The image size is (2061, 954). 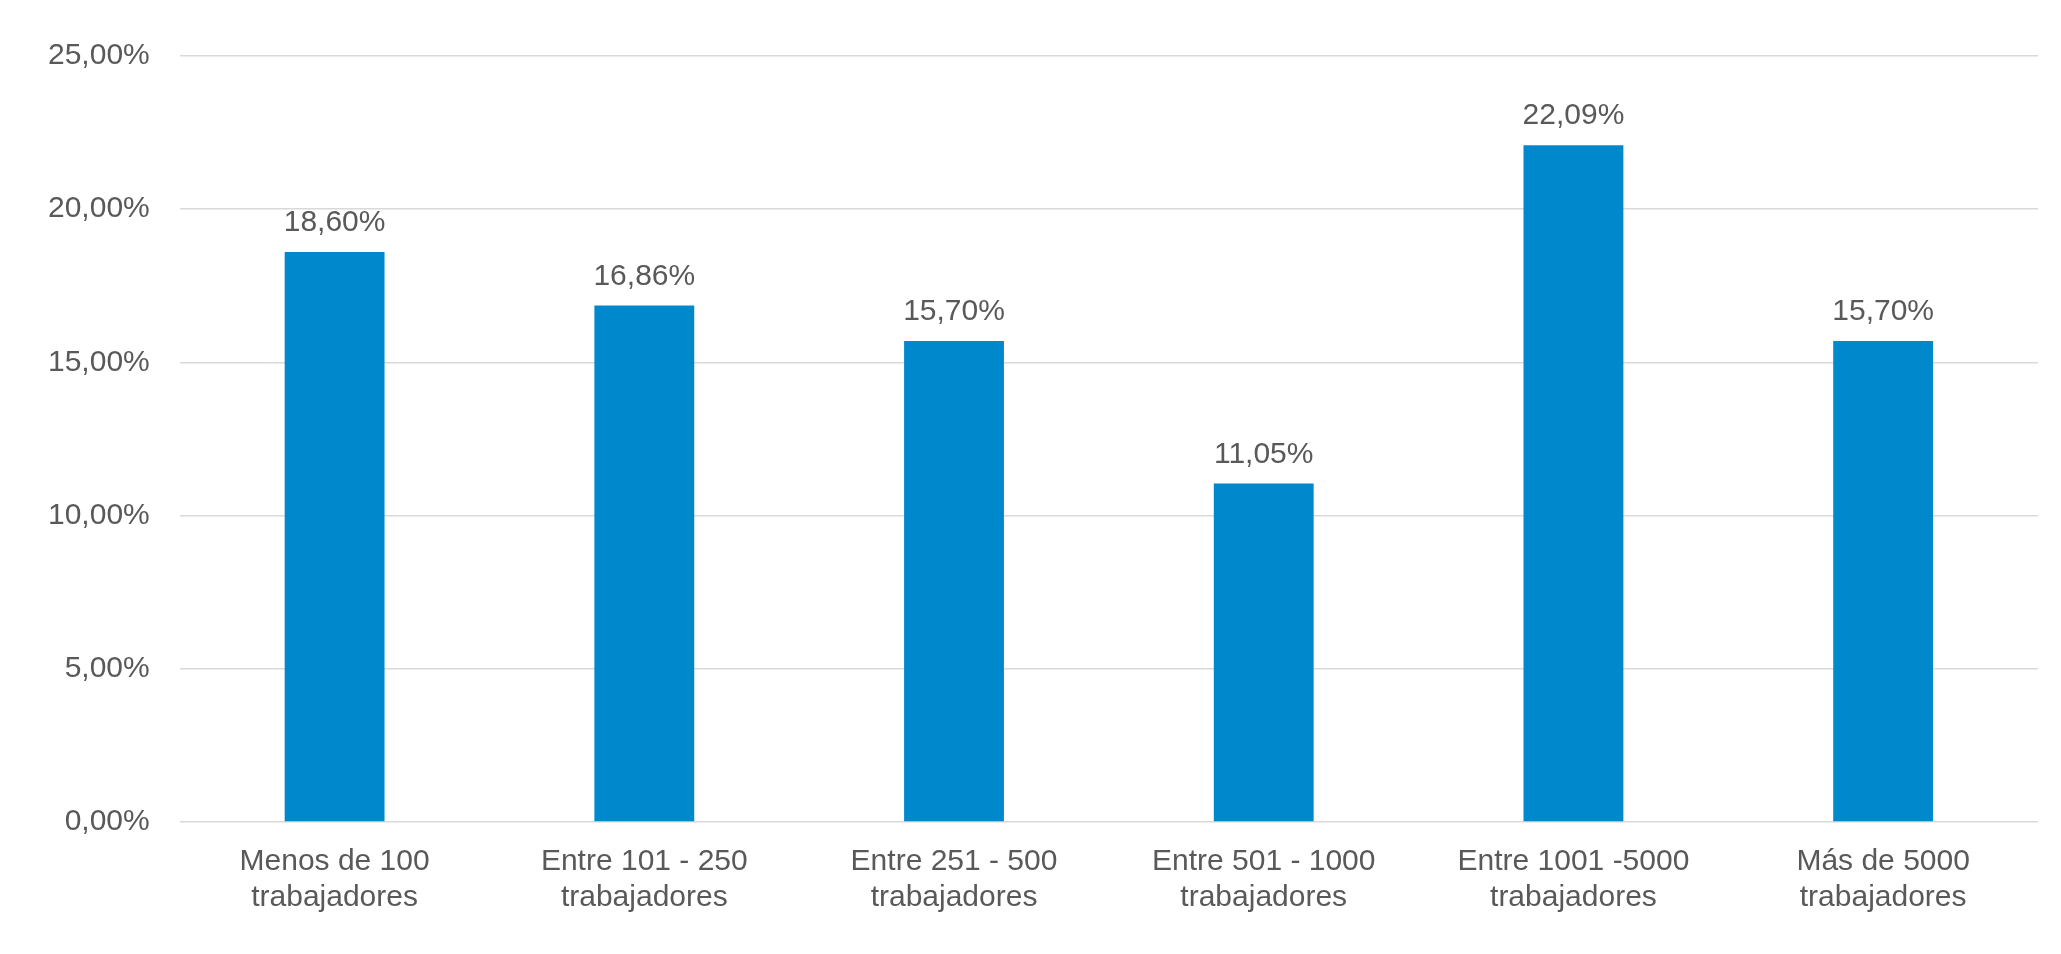 I want to click on y-tick-label: 15,00%, so click(x=99, y=360).